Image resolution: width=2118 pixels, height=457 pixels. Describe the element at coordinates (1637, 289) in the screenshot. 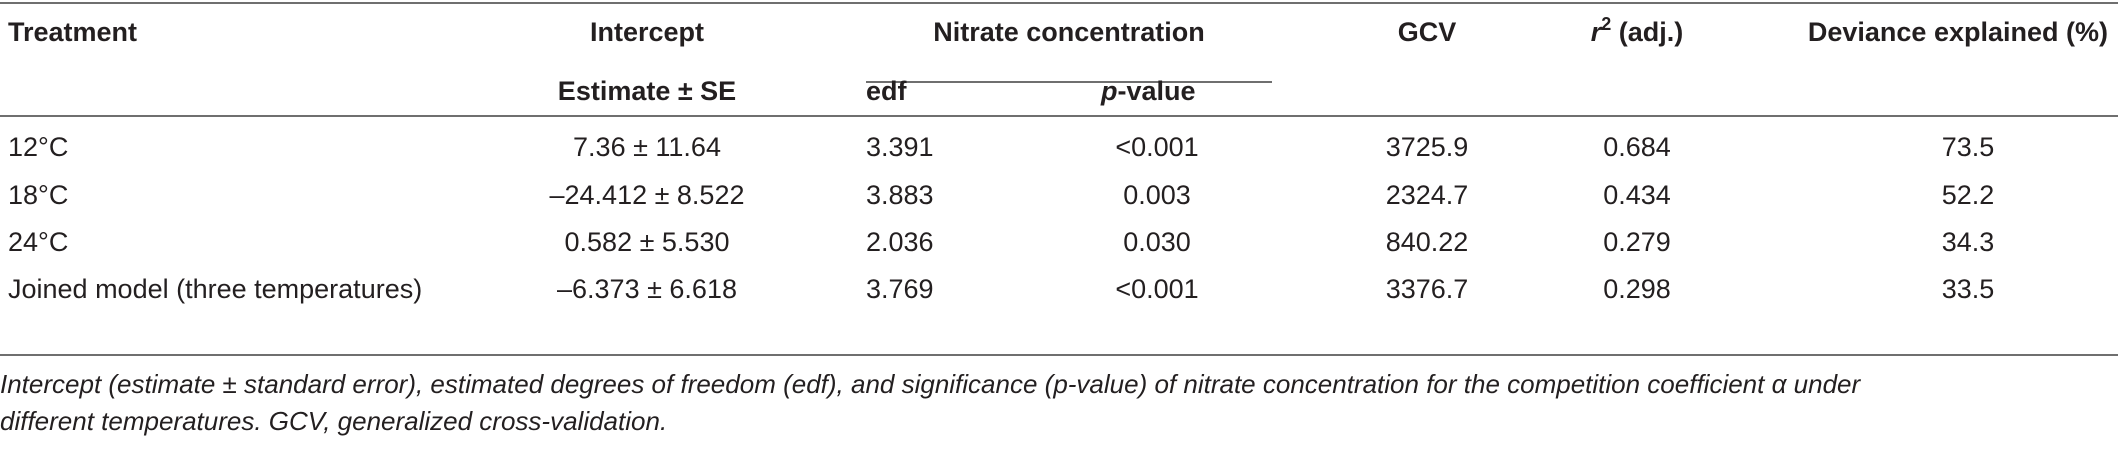

I see `row-4-r2: 0.298` at that location.